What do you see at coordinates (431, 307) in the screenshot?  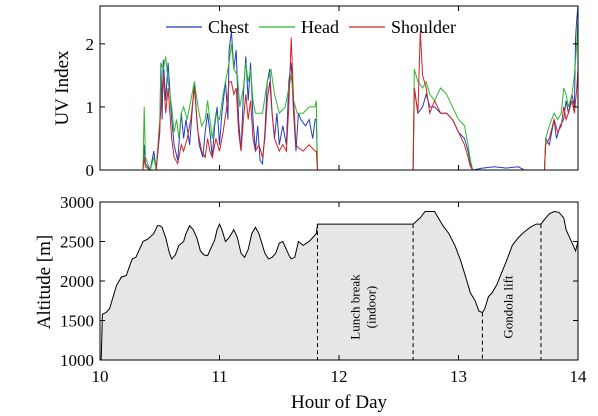 I see `event-annotations: Lunch break (indoor) Gondola lift` at bounding box center [431, 307].